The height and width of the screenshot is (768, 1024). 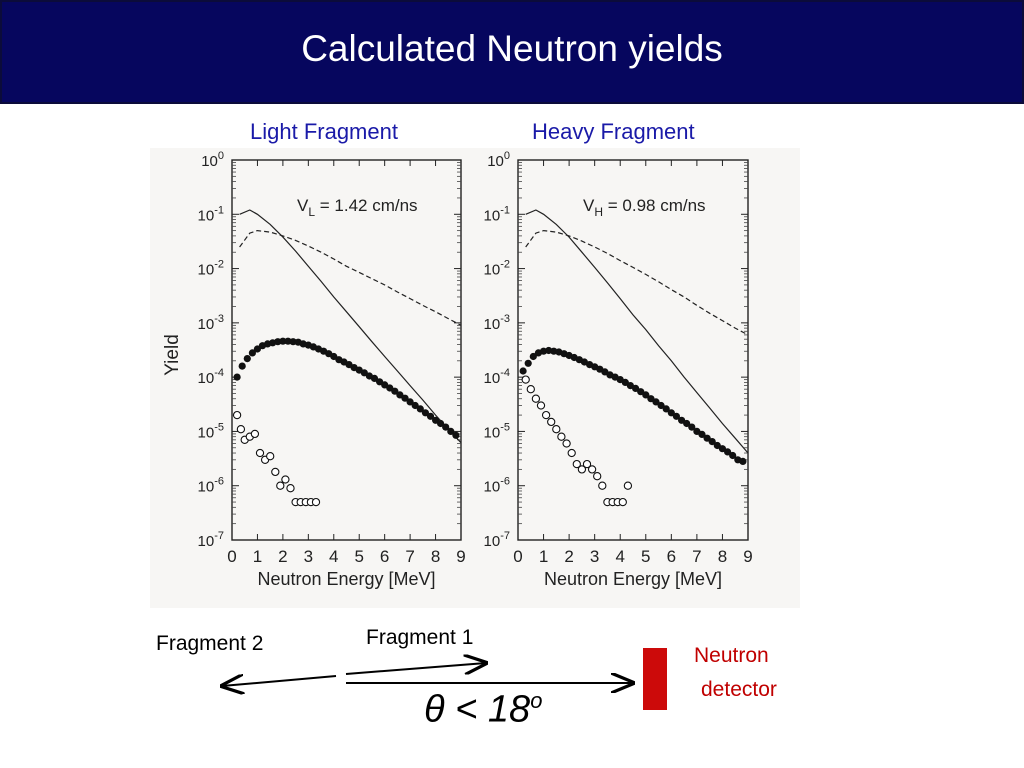 I want to click on y-tick-label: 10⁻³, so click(x=497, y=323).